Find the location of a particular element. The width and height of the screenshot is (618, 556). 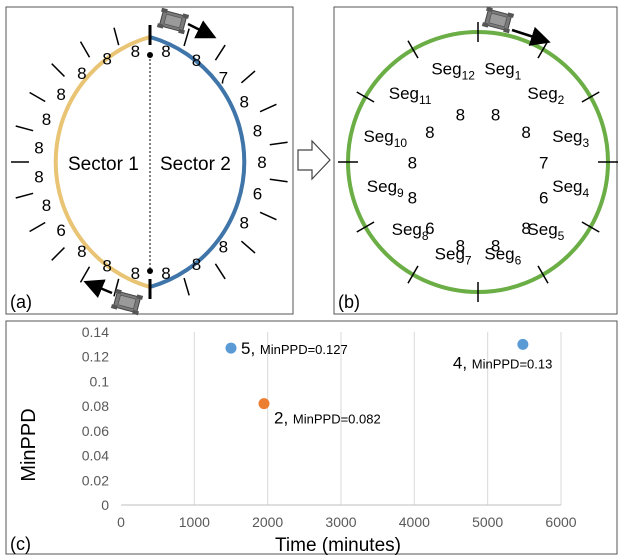

data-label: 5, MinPPD=0.127 is located at coordinates (294, 348).